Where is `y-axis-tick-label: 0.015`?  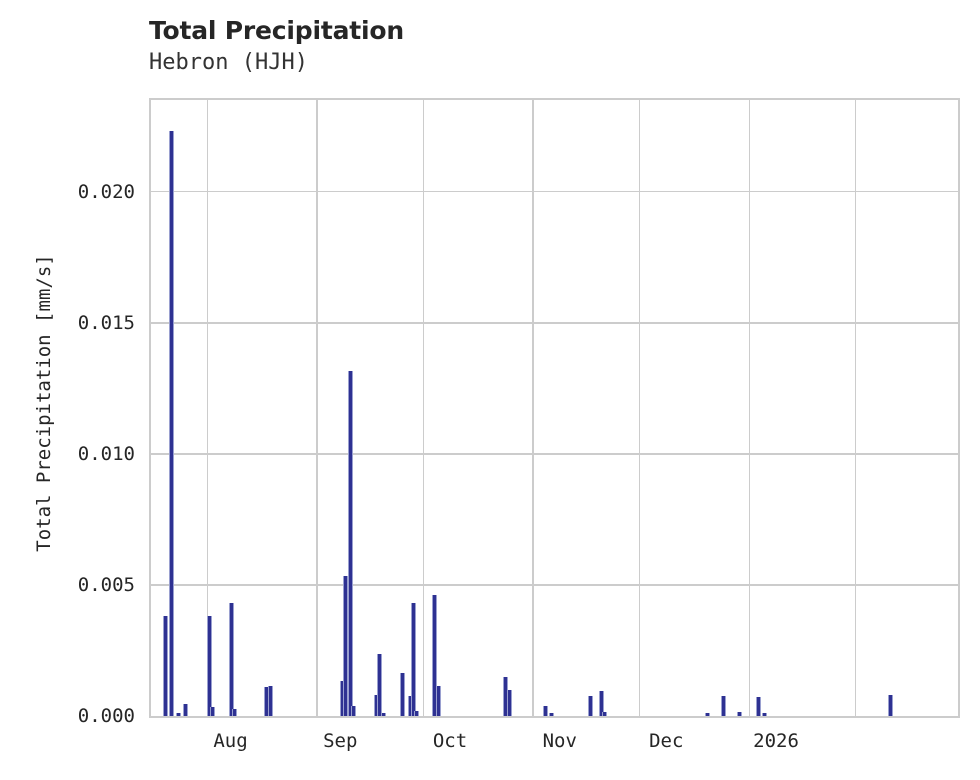
y-axis-tick-label: 0.015 is located at coordinates (106, 322).